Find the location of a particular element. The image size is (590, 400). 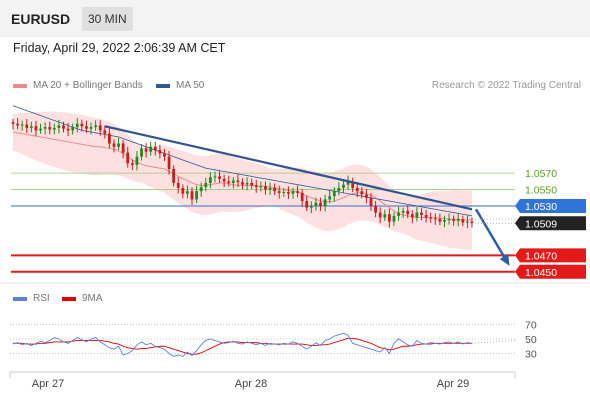

timeframe-badge: 30 MIN is located at coordinates (107, 19).